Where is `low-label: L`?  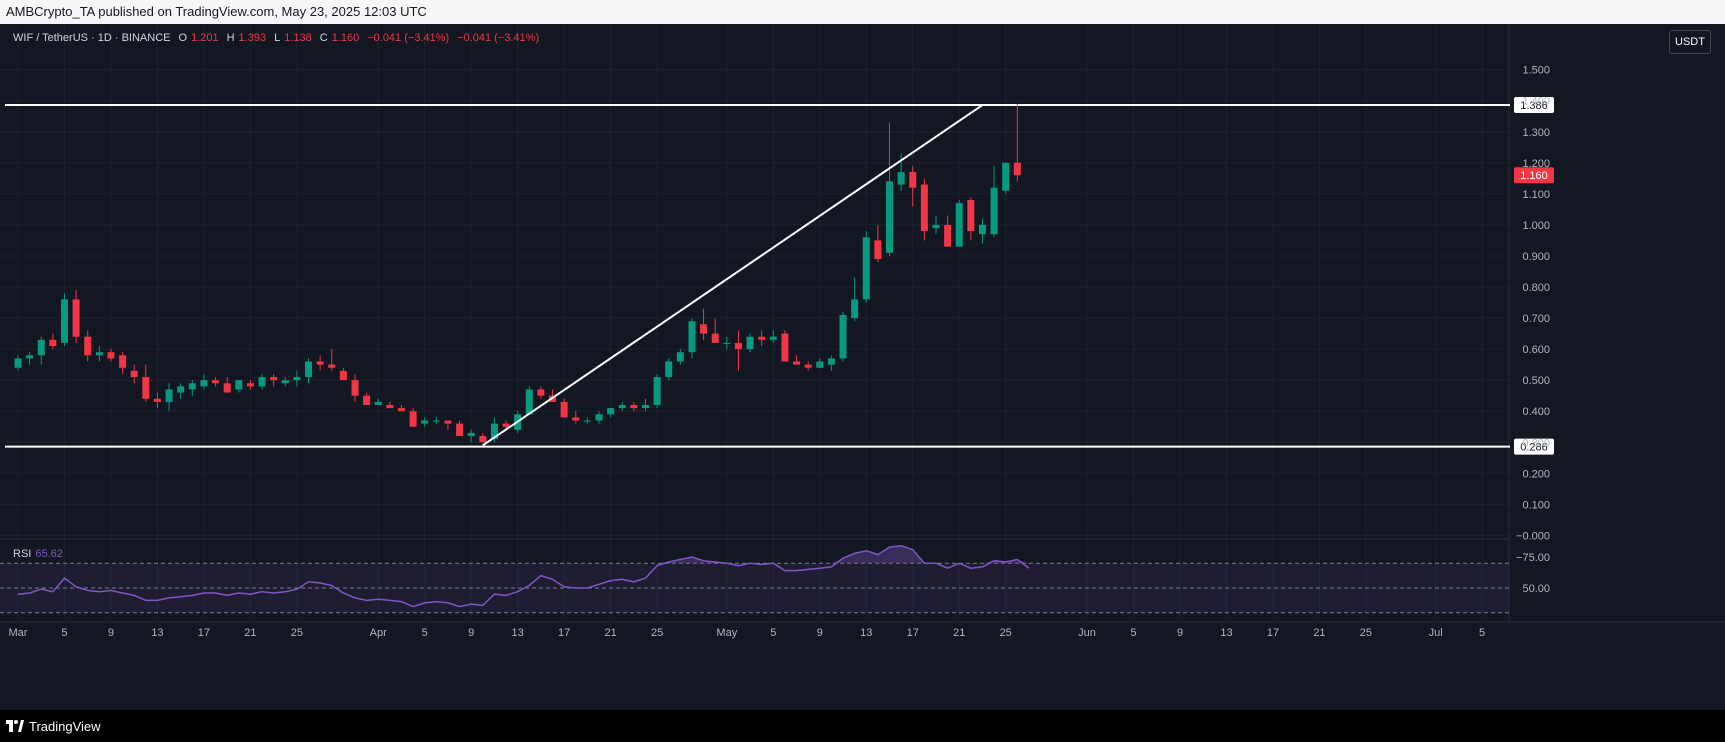
low-label: L is located at coordinates (277, 38).